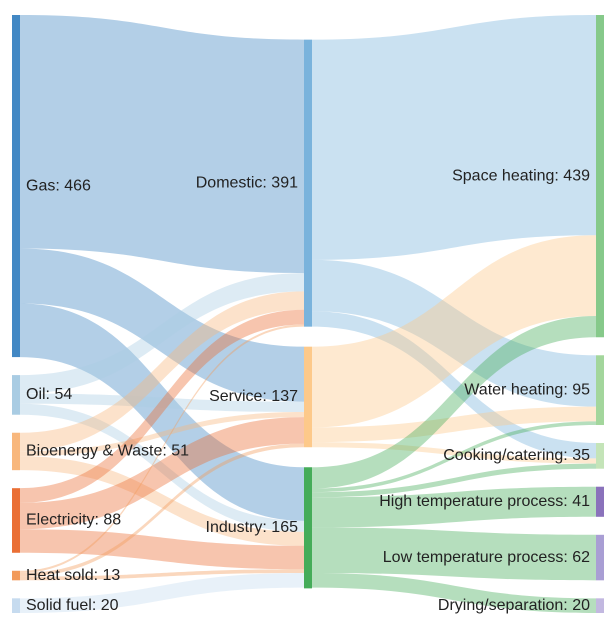 The width and height of the screenshot is (608, 617). What do you see at coordinates (49, 394) in the screenshot?
I see `node-label: Oil: 54` at bounding box center [49, 394].